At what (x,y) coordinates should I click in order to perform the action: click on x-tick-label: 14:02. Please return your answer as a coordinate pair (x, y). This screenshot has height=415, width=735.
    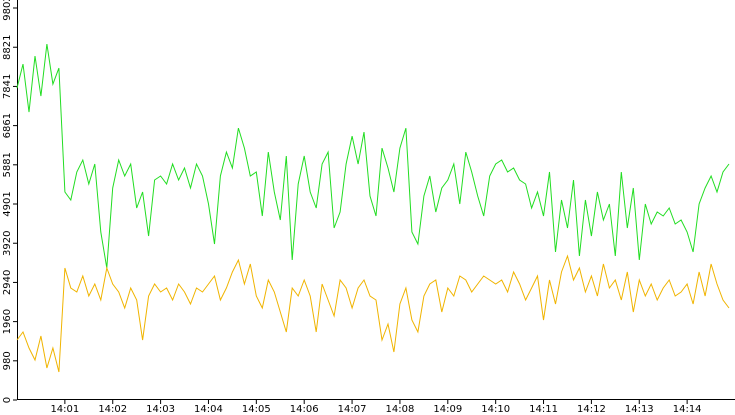
    Looking at the image, I should click on (112, 409).